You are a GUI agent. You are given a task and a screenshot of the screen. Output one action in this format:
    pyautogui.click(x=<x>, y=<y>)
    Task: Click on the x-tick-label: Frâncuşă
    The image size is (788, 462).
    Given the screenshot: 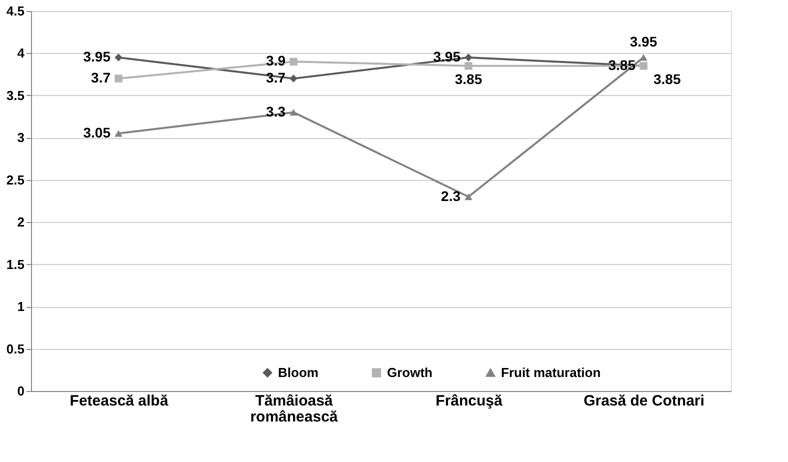 What is the action you would take?
    pyautogui.click(x=469, y=401)
    